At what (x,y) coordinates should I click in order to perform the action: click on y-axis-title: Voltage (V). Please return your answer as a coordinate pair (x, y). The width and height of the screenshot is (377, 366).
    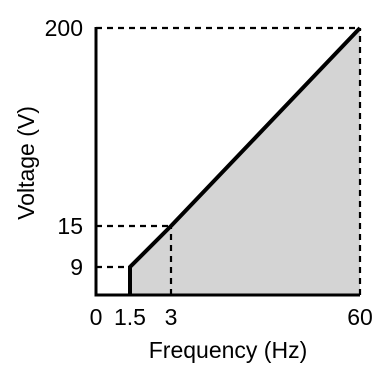
    Looking at the image, I should click on (26, 163).